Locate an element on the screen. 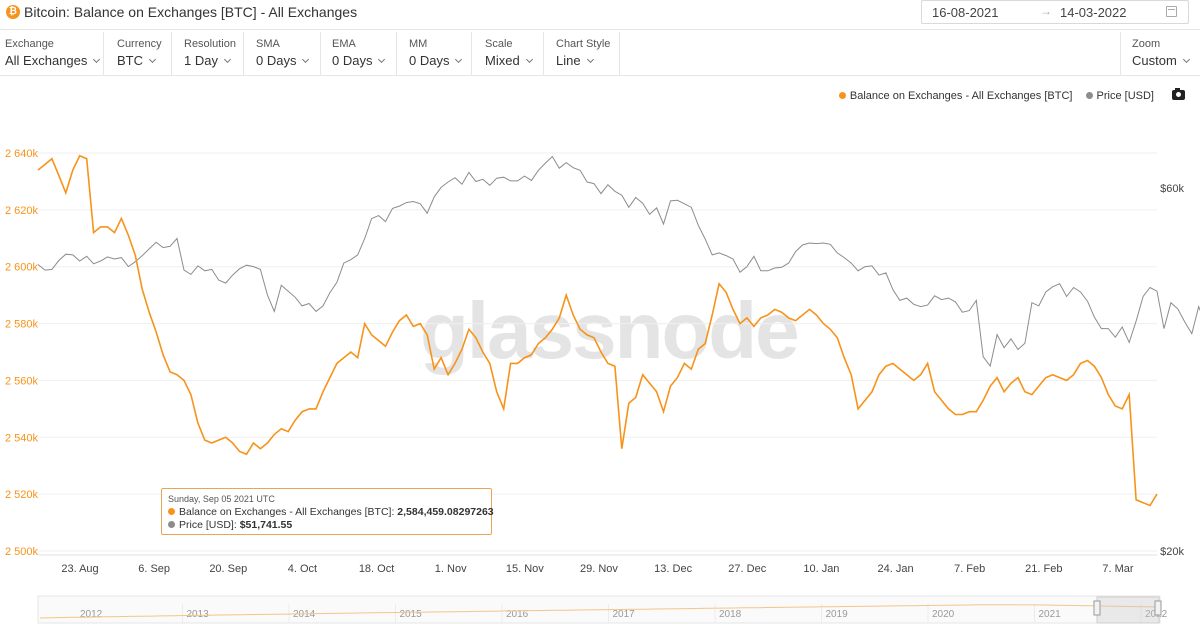 This screenshot has width=1200, height=639. date-from-input: 16-08-2021 is located at coordinates (965, 12).